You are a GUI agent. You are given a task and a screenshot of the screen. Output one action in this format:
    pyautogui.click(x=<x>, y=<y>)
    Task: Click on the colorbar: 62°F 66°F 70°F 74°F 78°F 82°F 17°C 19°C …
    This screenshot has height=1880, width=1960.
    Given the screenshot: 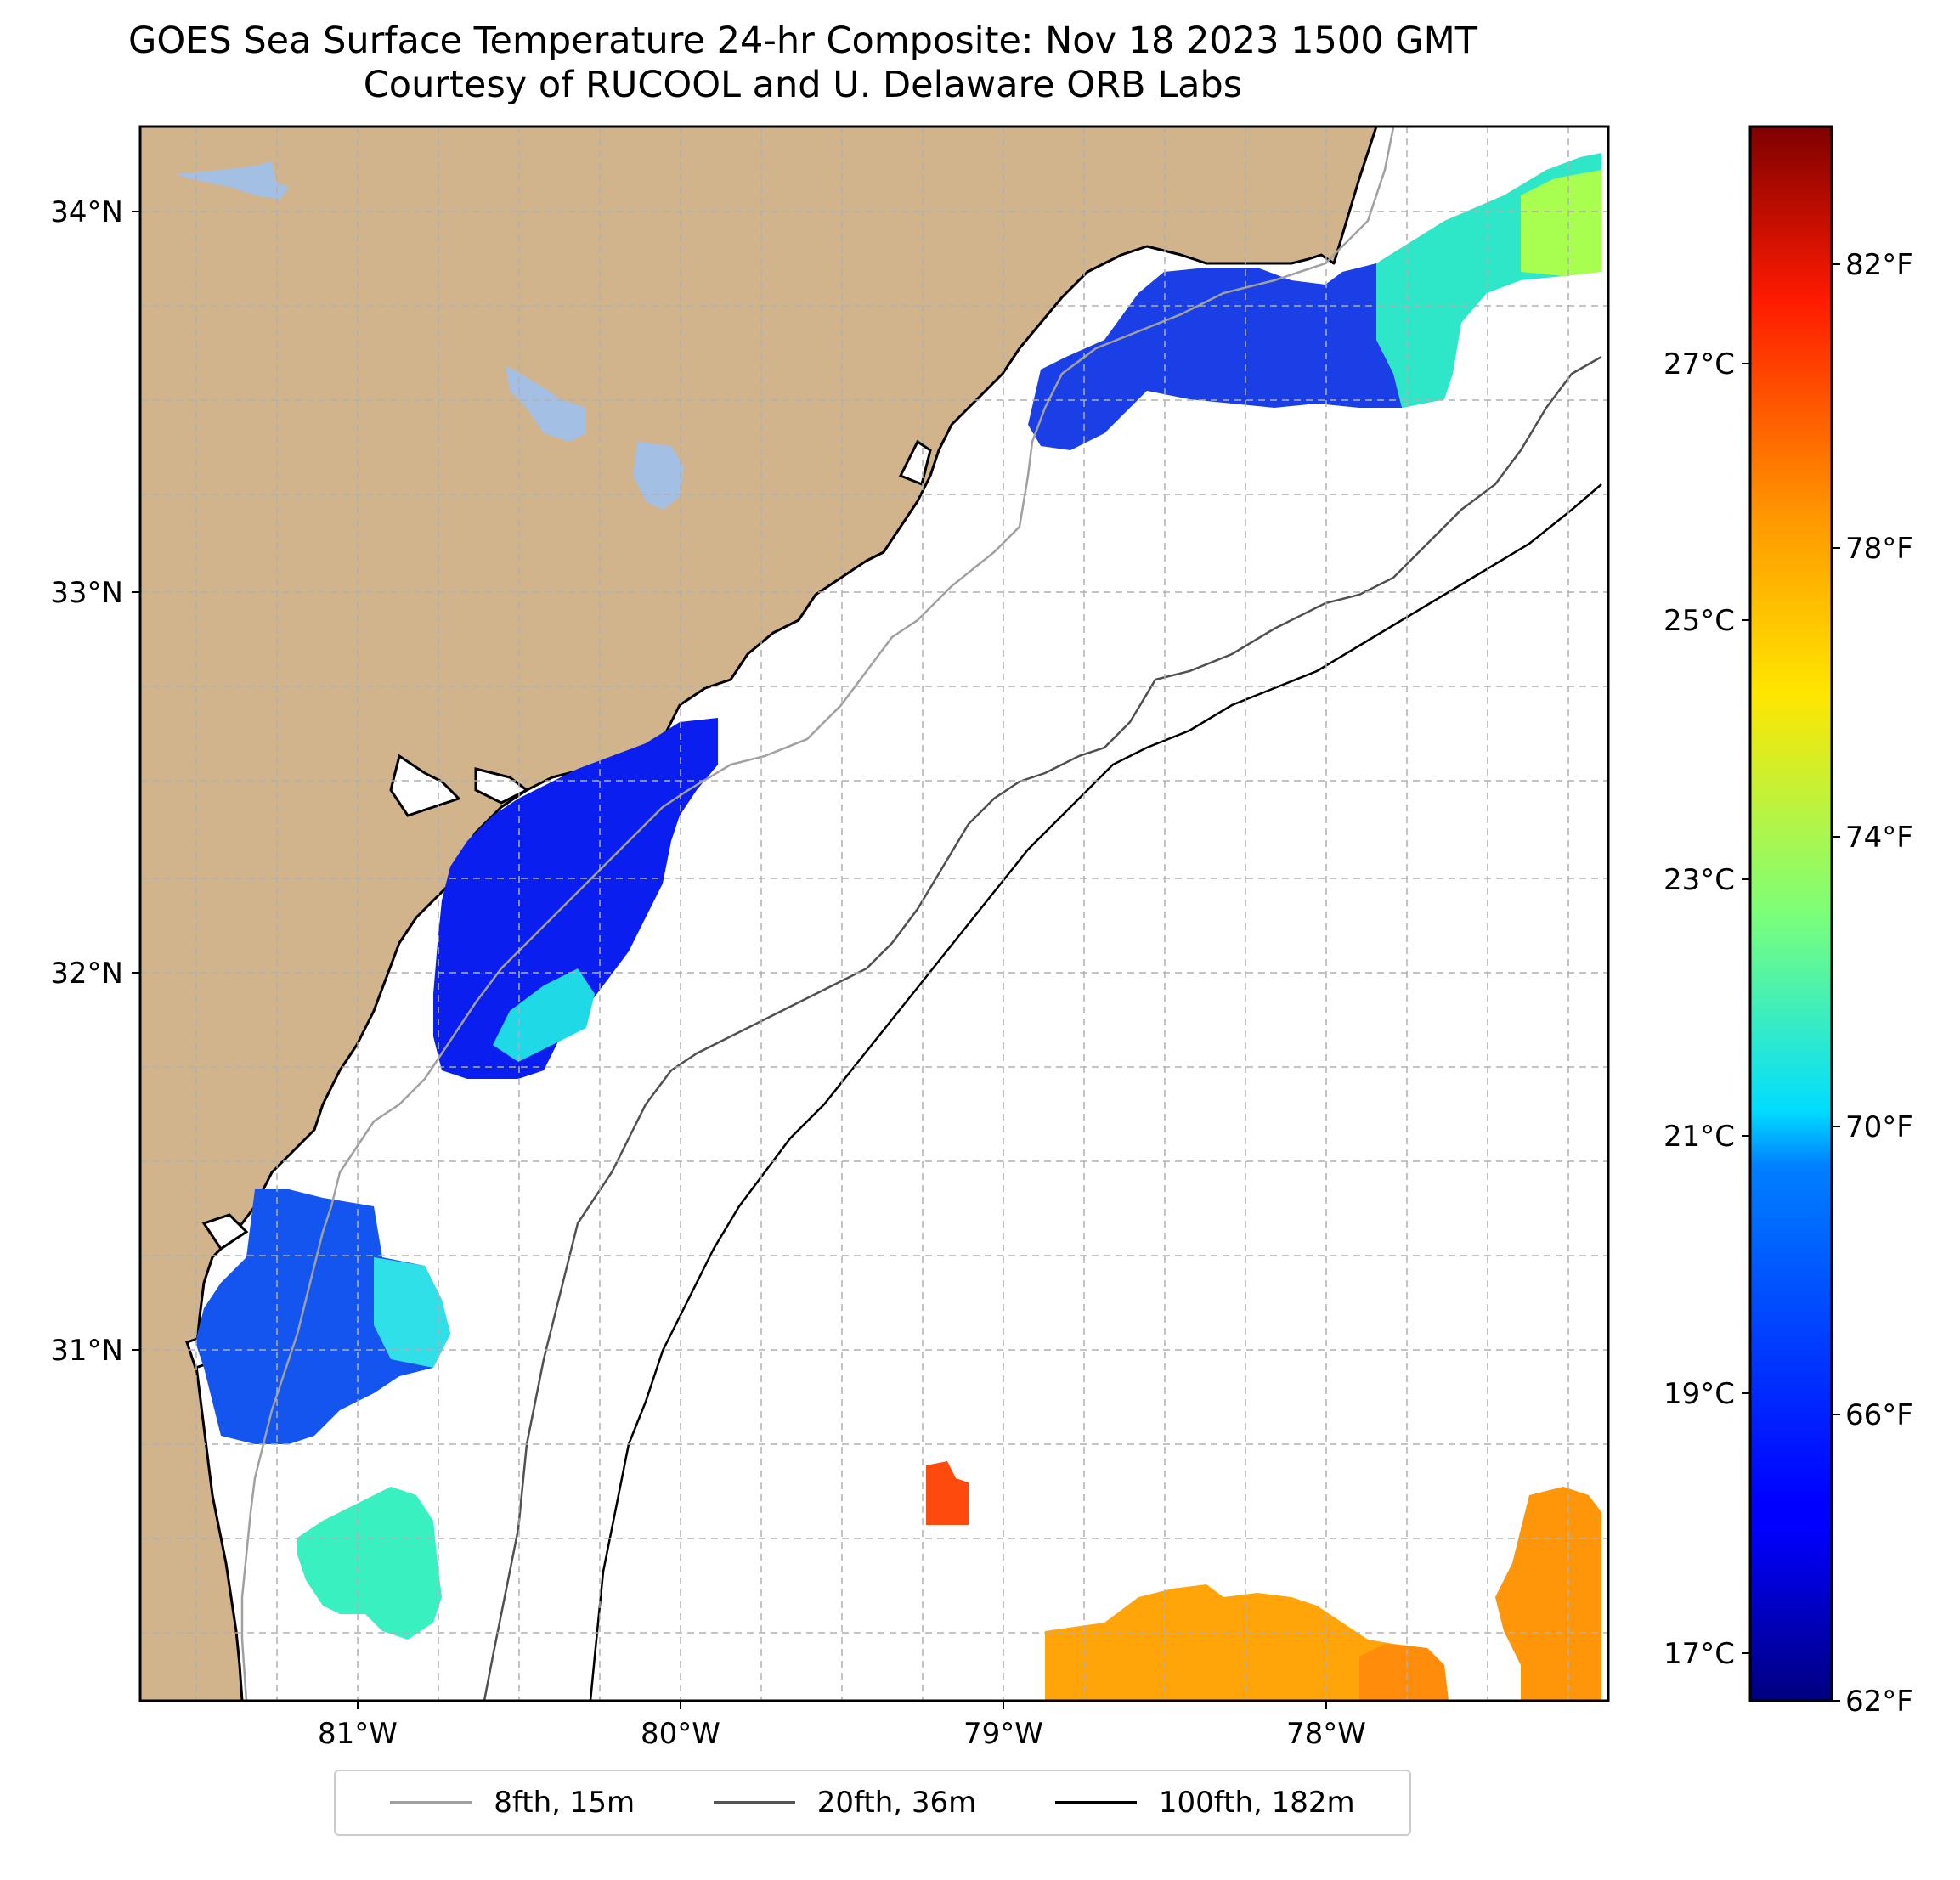 What is the action you would take?
    pyautogui.click(x=1788, y=922)
    